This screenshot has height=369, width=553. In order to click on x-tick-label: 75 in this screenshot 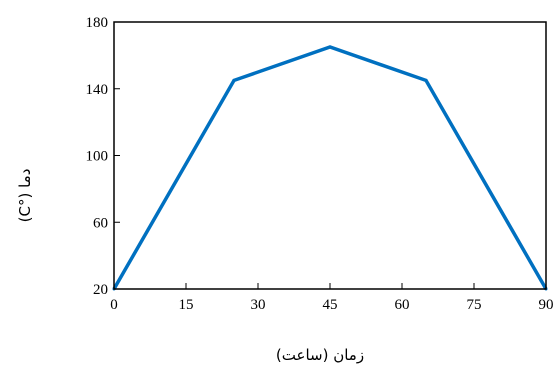, I will do `click(474, 305)`.